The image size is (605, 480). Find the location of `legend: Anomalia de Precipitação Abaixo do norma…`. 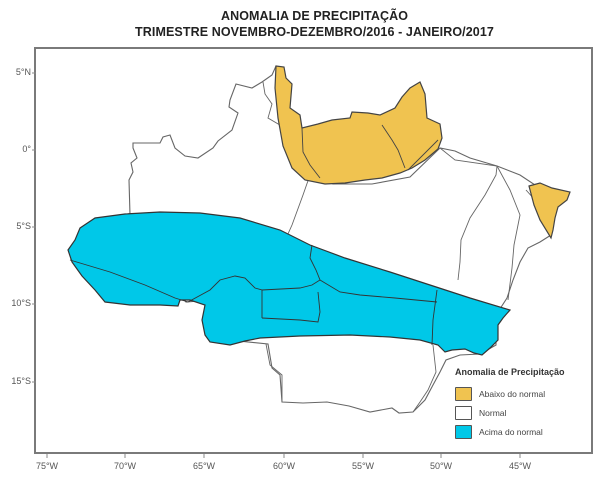

legend: Anomalia de Precipitação Abaixo do norma… is located at coordinates (518, 404).